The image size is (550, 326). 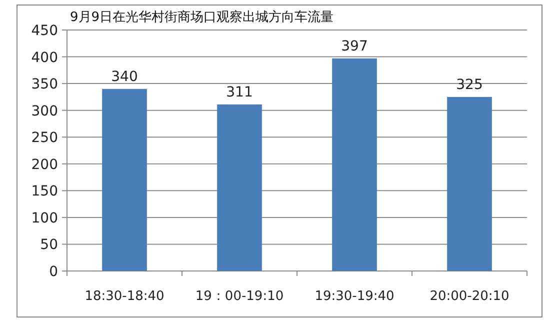 I want to click on y-tick-label: 150, so click(x=44, y=192).